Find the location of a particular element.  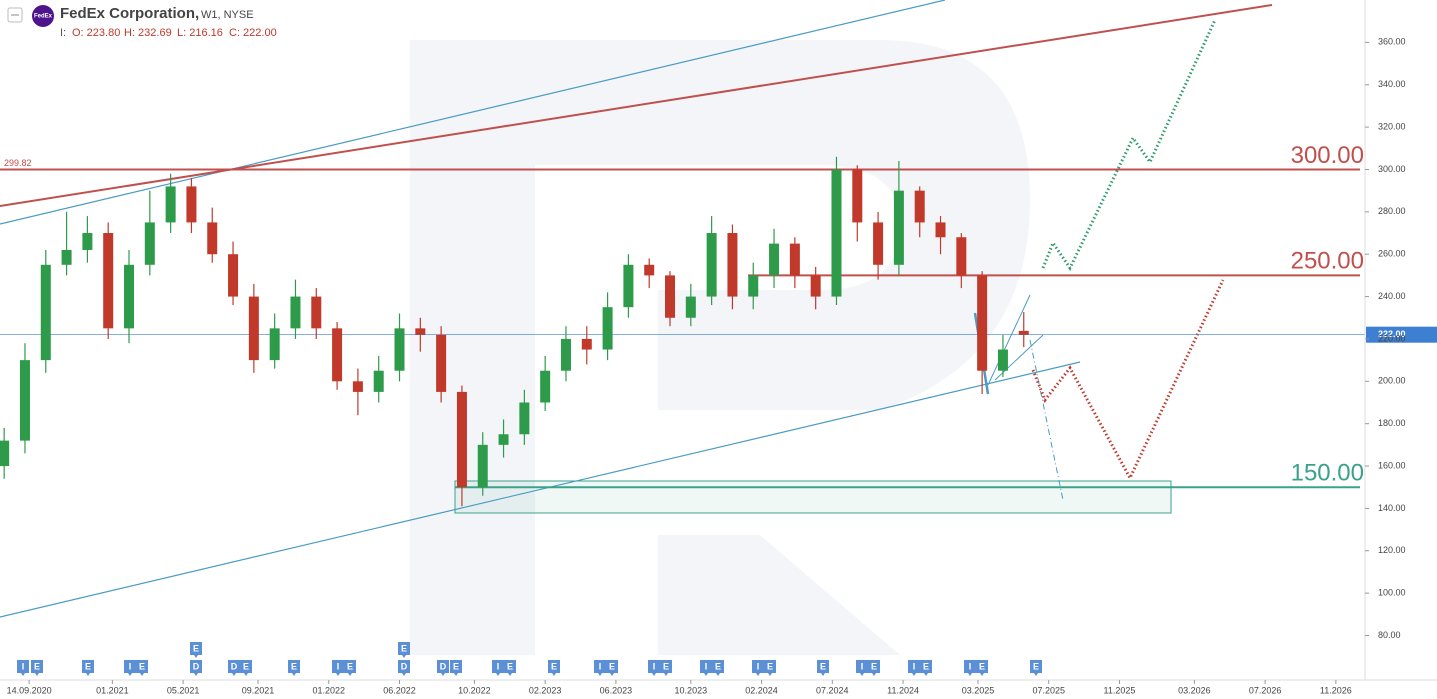

x-tick-label: 03.2026 is located at coordinates (1194, 690).